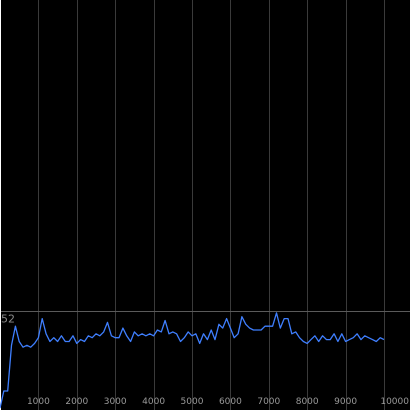 This screenshot has height=410, width=410. What do you see at coordinates (153, 402) in the screenshot?
I see `x-tick-label-4000: 4000` at bounding box center [153, 402].